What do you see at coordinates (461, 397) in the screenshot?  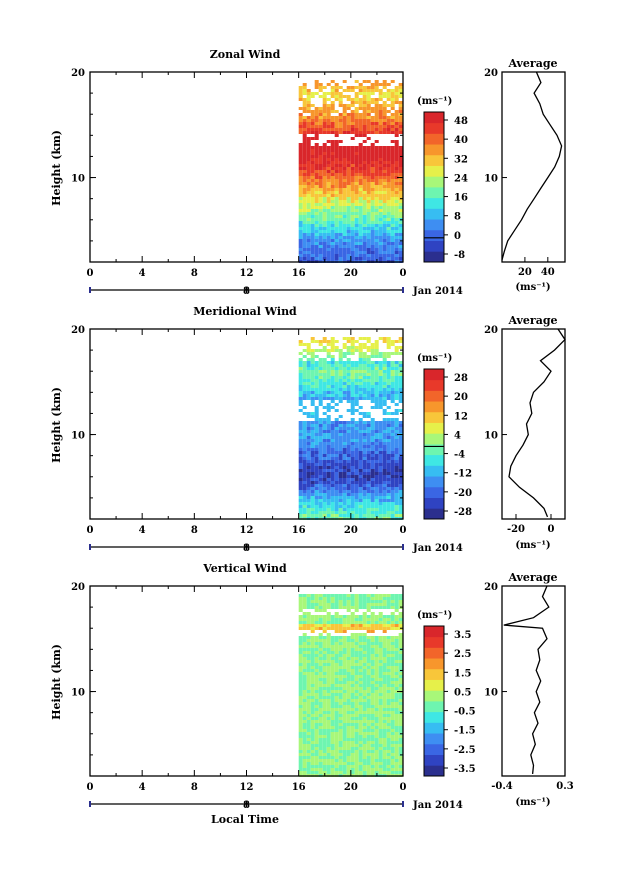 I see `colorbar-tick-label: 20` at bounding box center [461, 397].